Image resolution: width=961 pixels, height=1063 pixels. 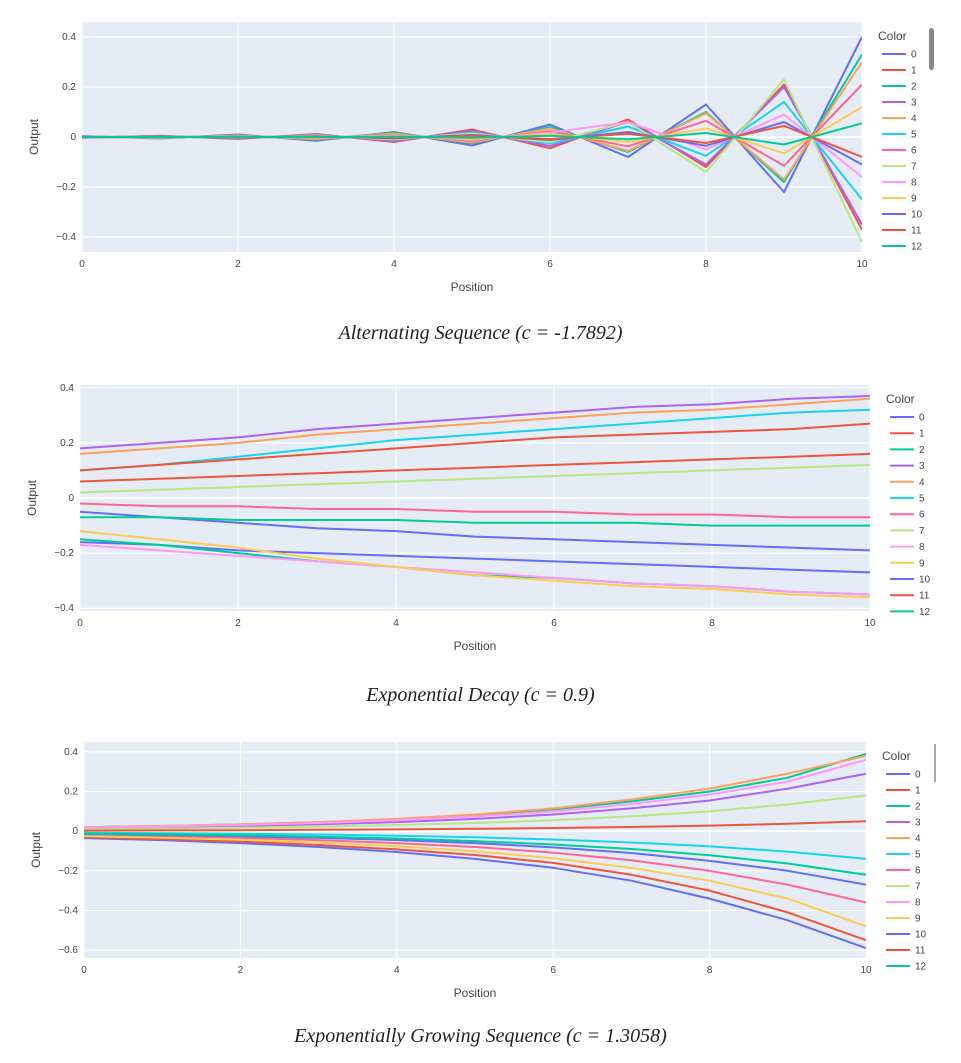 What do you see at coordinates (67, 443) in the screenshot?
I see `y-tick-label: 0.2` at bounding box center [67, 443].